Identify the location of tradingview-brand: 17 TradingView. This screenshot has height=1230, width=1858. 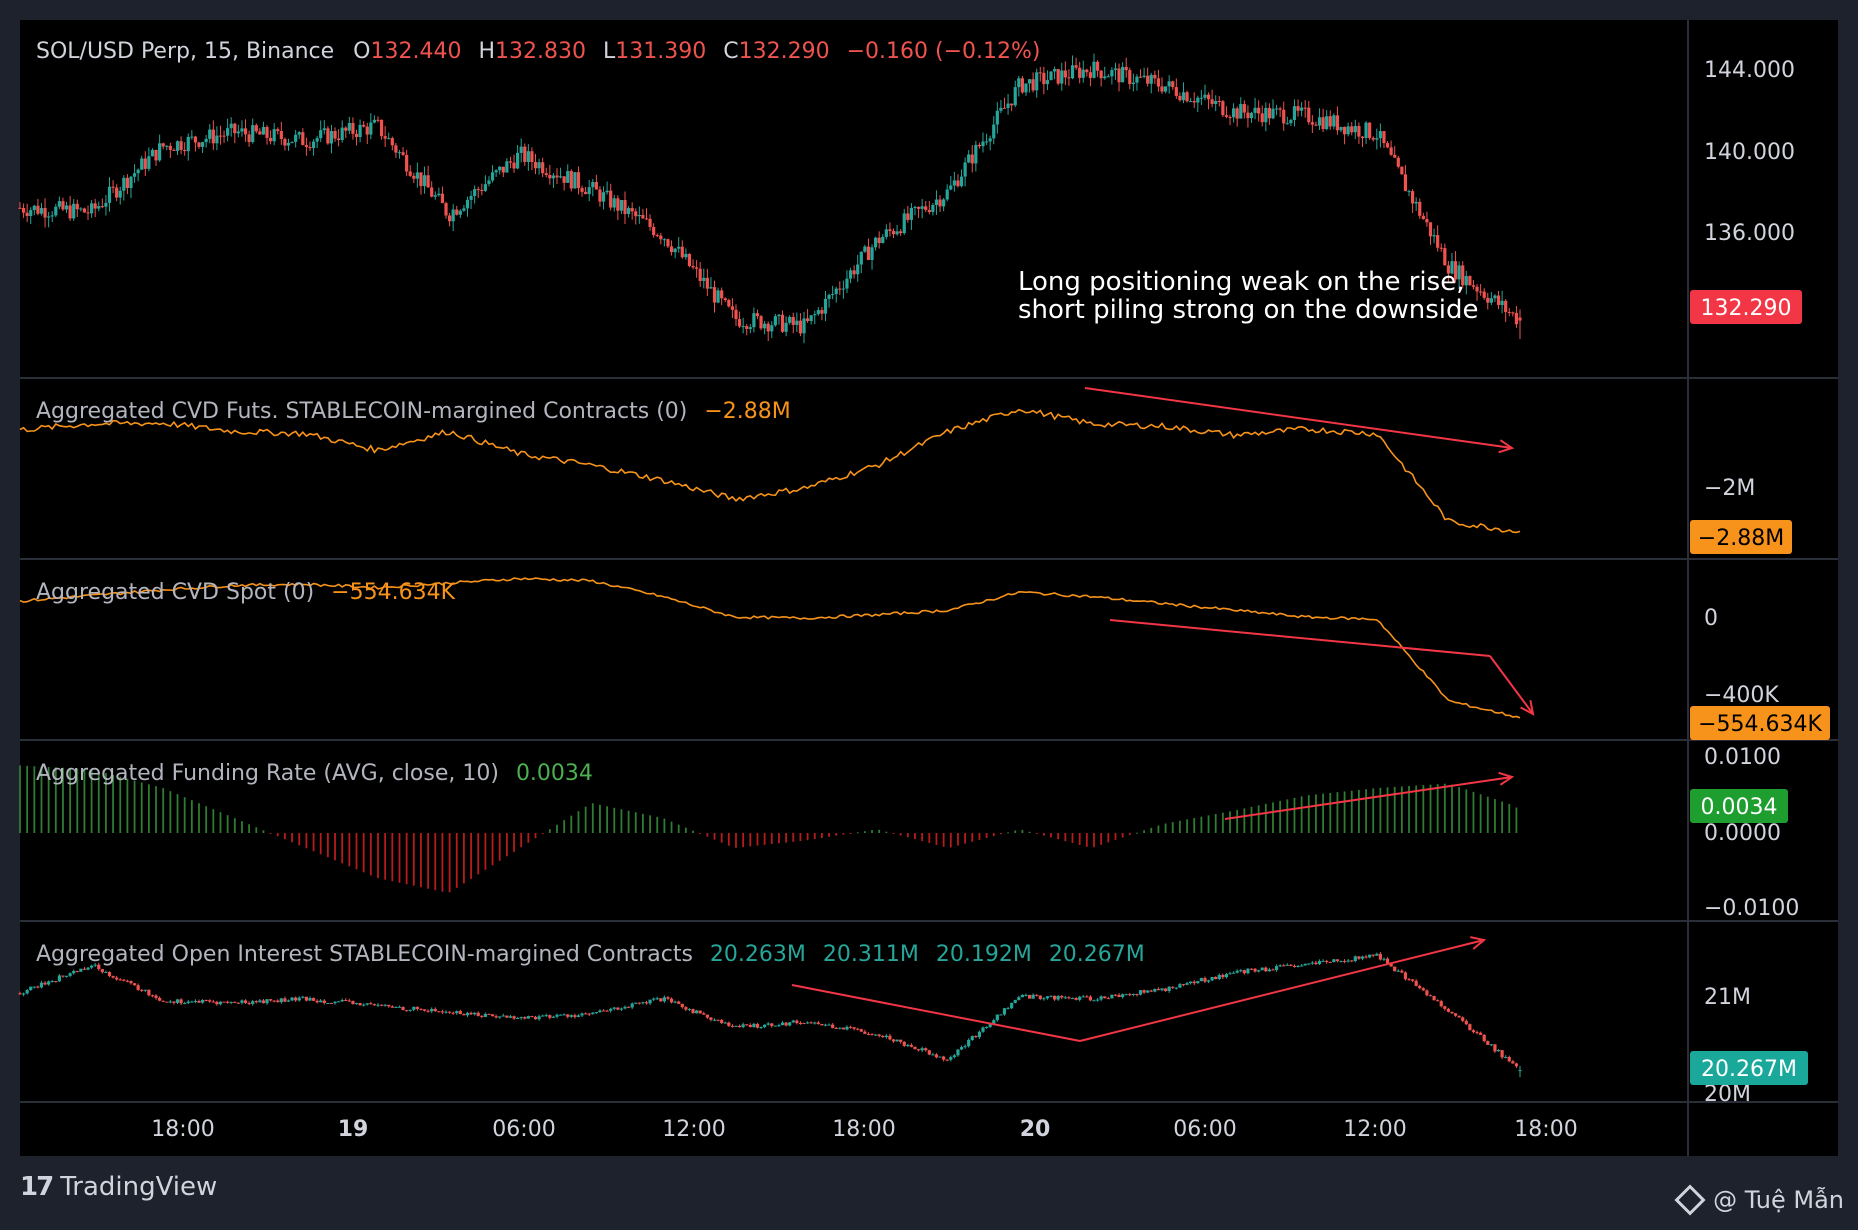
(118, 1187).